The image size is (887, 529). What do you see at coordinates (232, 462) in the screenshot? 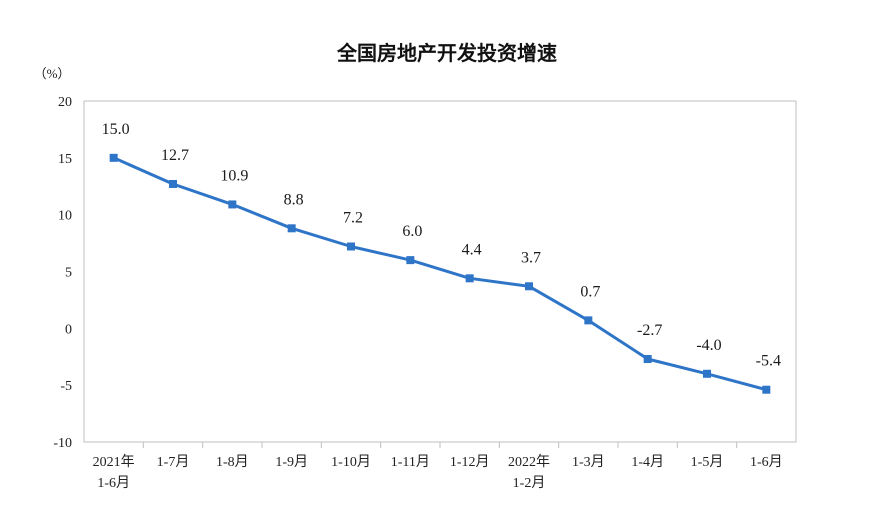
I see `x-tick-label: 1-8月` at bounding box center [232, 462].